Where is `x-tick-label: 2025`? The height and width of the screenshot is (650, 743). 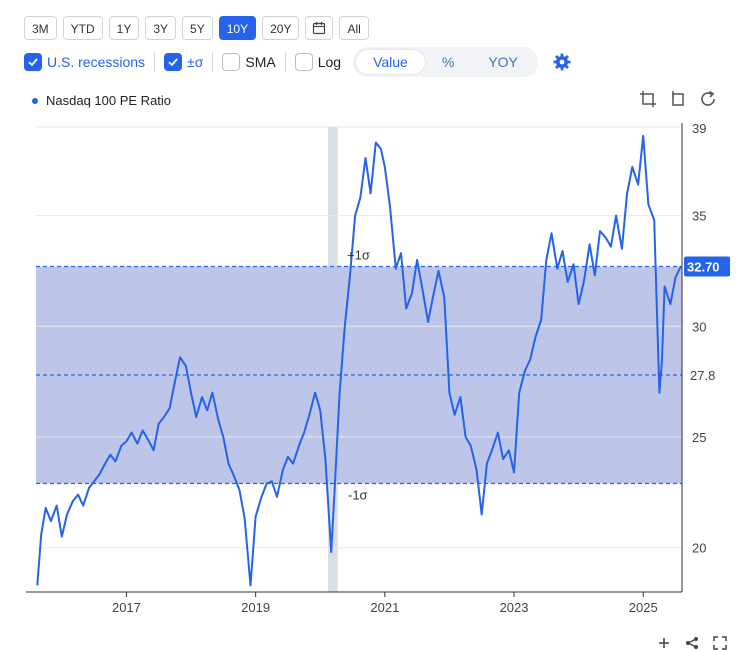 x-tick-label: 2025 is located at coordinates (643, 607).